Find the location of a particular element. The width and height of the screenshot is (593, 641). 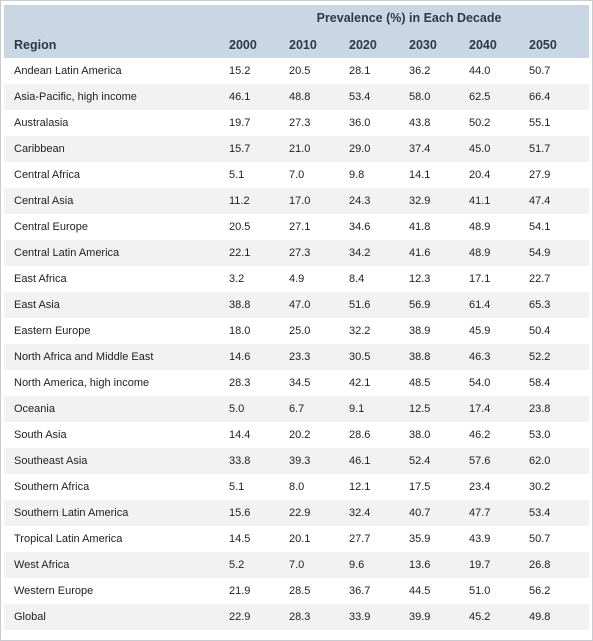

value-cell: 30.5 is located at coordinates (379, 357).